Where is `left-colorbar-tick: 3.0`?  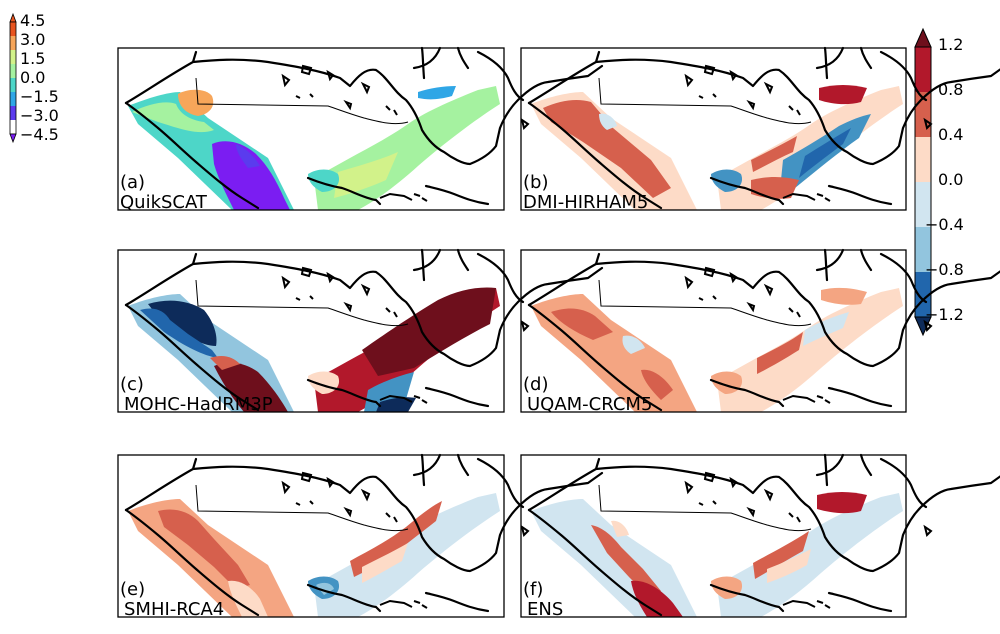 left-colorbar-tick: 3.0 is located at coordinates (32, 39).